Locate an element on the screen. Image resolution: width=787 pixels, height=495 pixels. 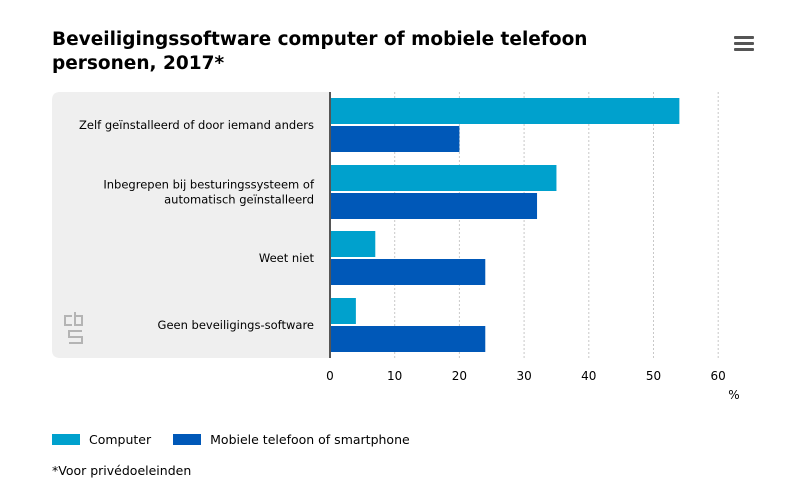
legend: Computer Mobiele telefoon of smartphone is located at coordinates (242, 439).